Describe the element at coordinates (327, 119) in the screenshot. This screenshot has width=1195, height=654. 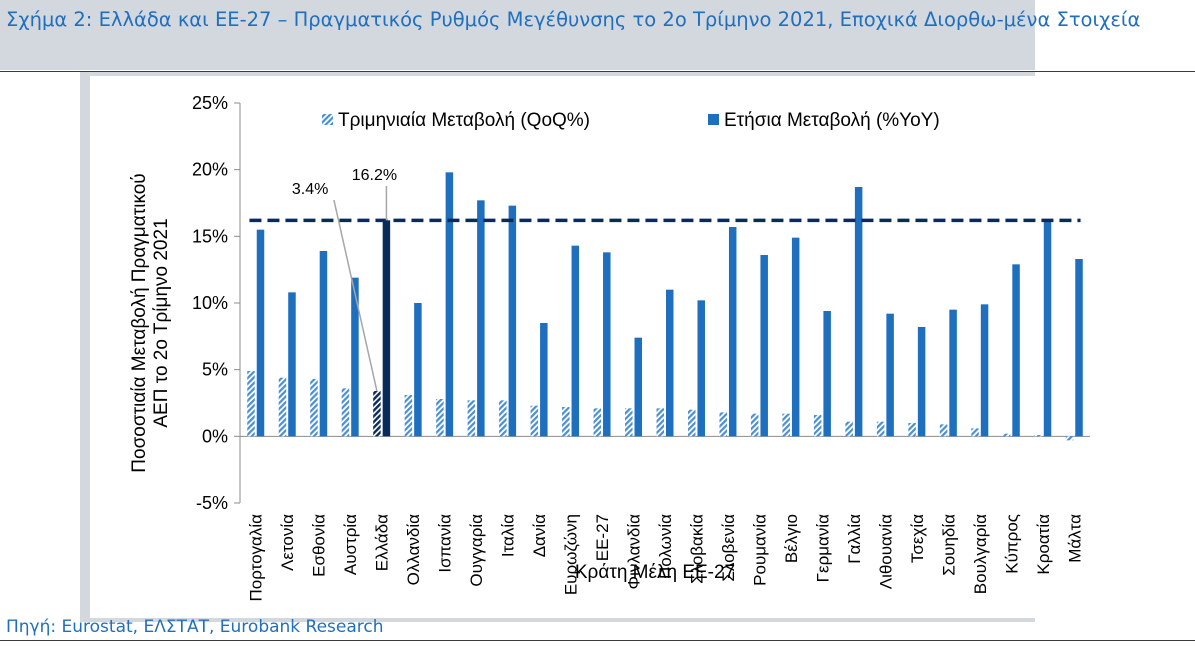
I see `legend-swatch-qoq` at that location.